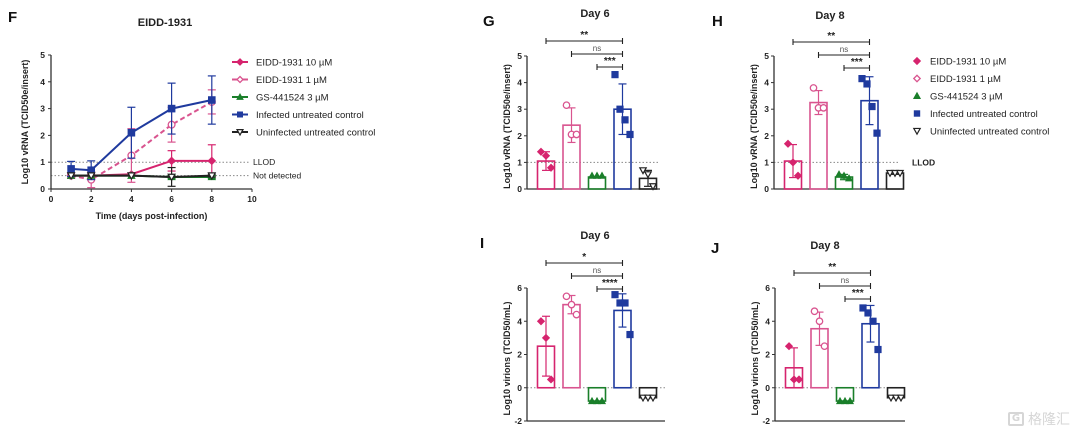 Image resolution: width=1080 pixels, height=437 pixels. I want to click on y-tick-label: 0, so click(519, 189).